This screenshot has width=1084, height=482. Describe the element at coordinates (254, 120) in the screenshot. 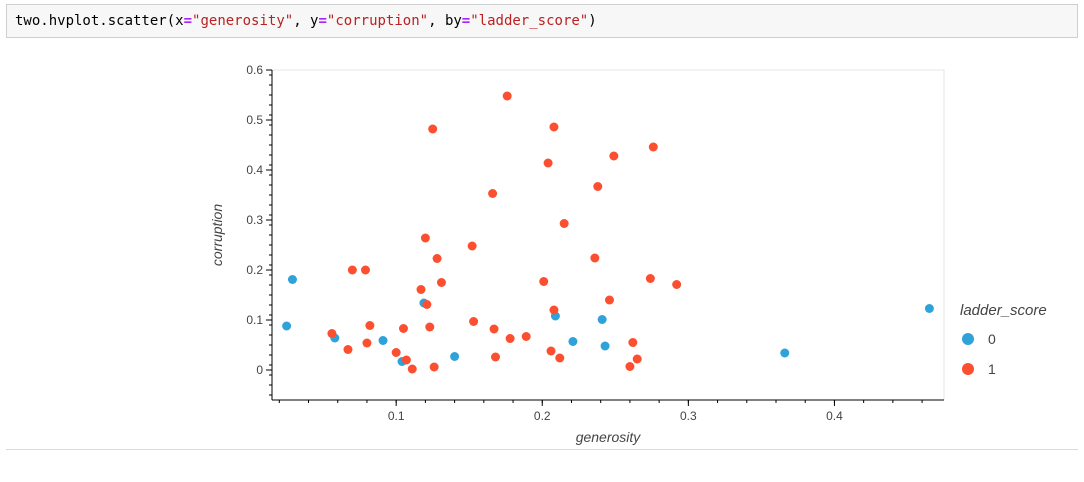

I see `y-tick-label: 0.5` at that location.